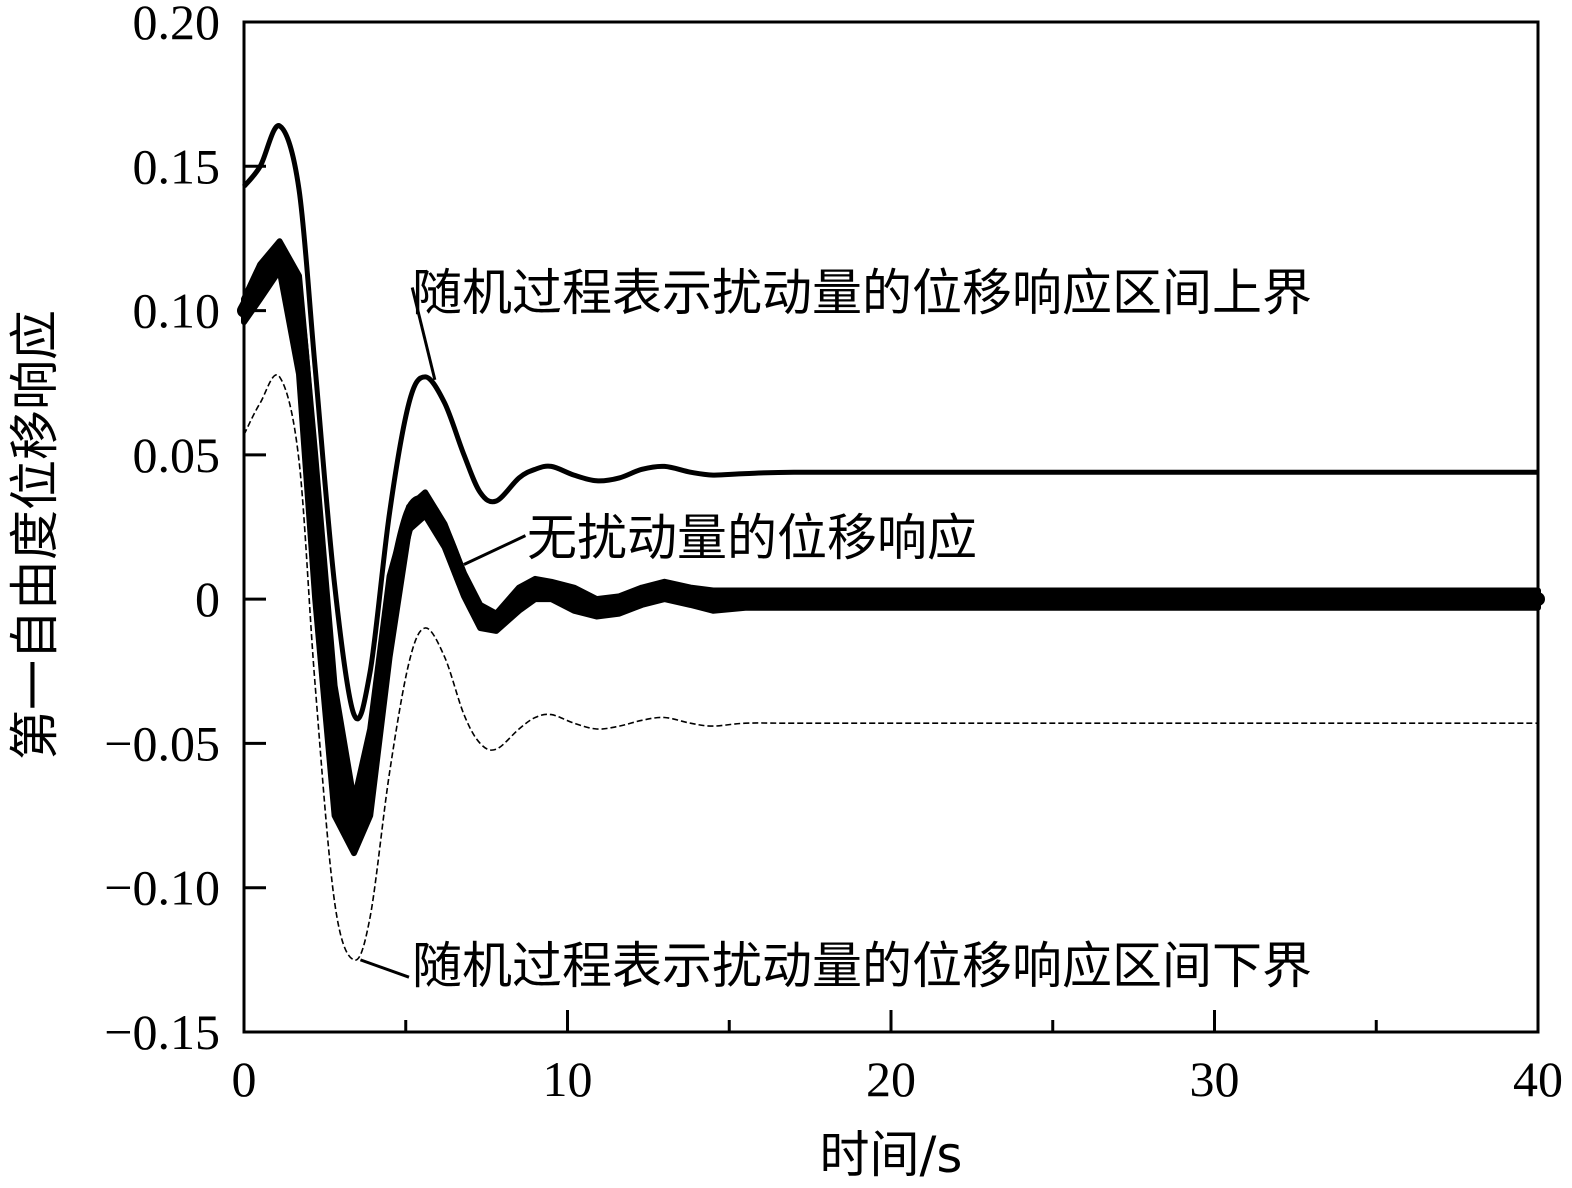  Describe the element at coordinates (177, 25) in the screenshot. I see `y-tick-label: 0.20` at that location.